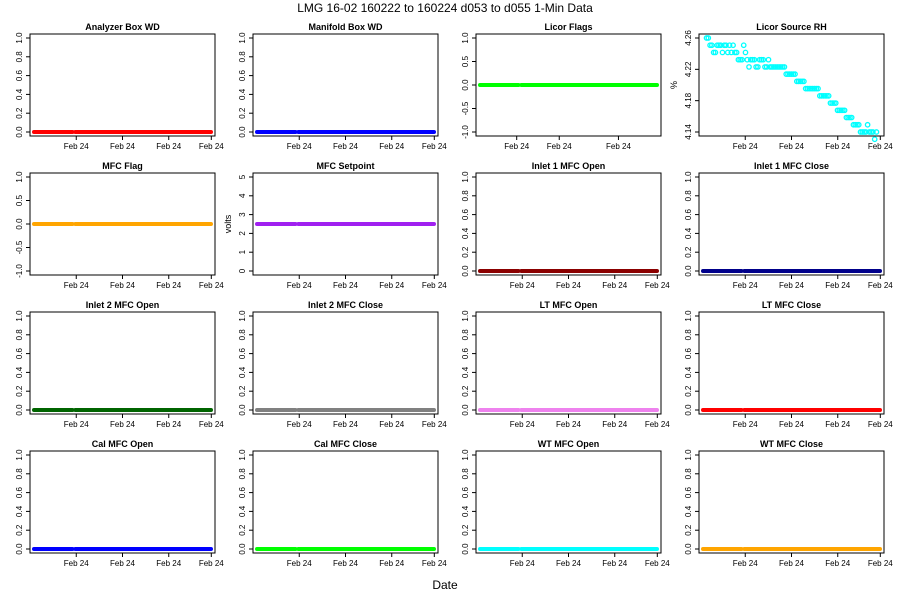 Image resolution: width=900 pixels, height=605 pixels. Describe the element at coordinates (791, 305) in the screenshot. I see `panel-title: LT MFC Close` at that location.